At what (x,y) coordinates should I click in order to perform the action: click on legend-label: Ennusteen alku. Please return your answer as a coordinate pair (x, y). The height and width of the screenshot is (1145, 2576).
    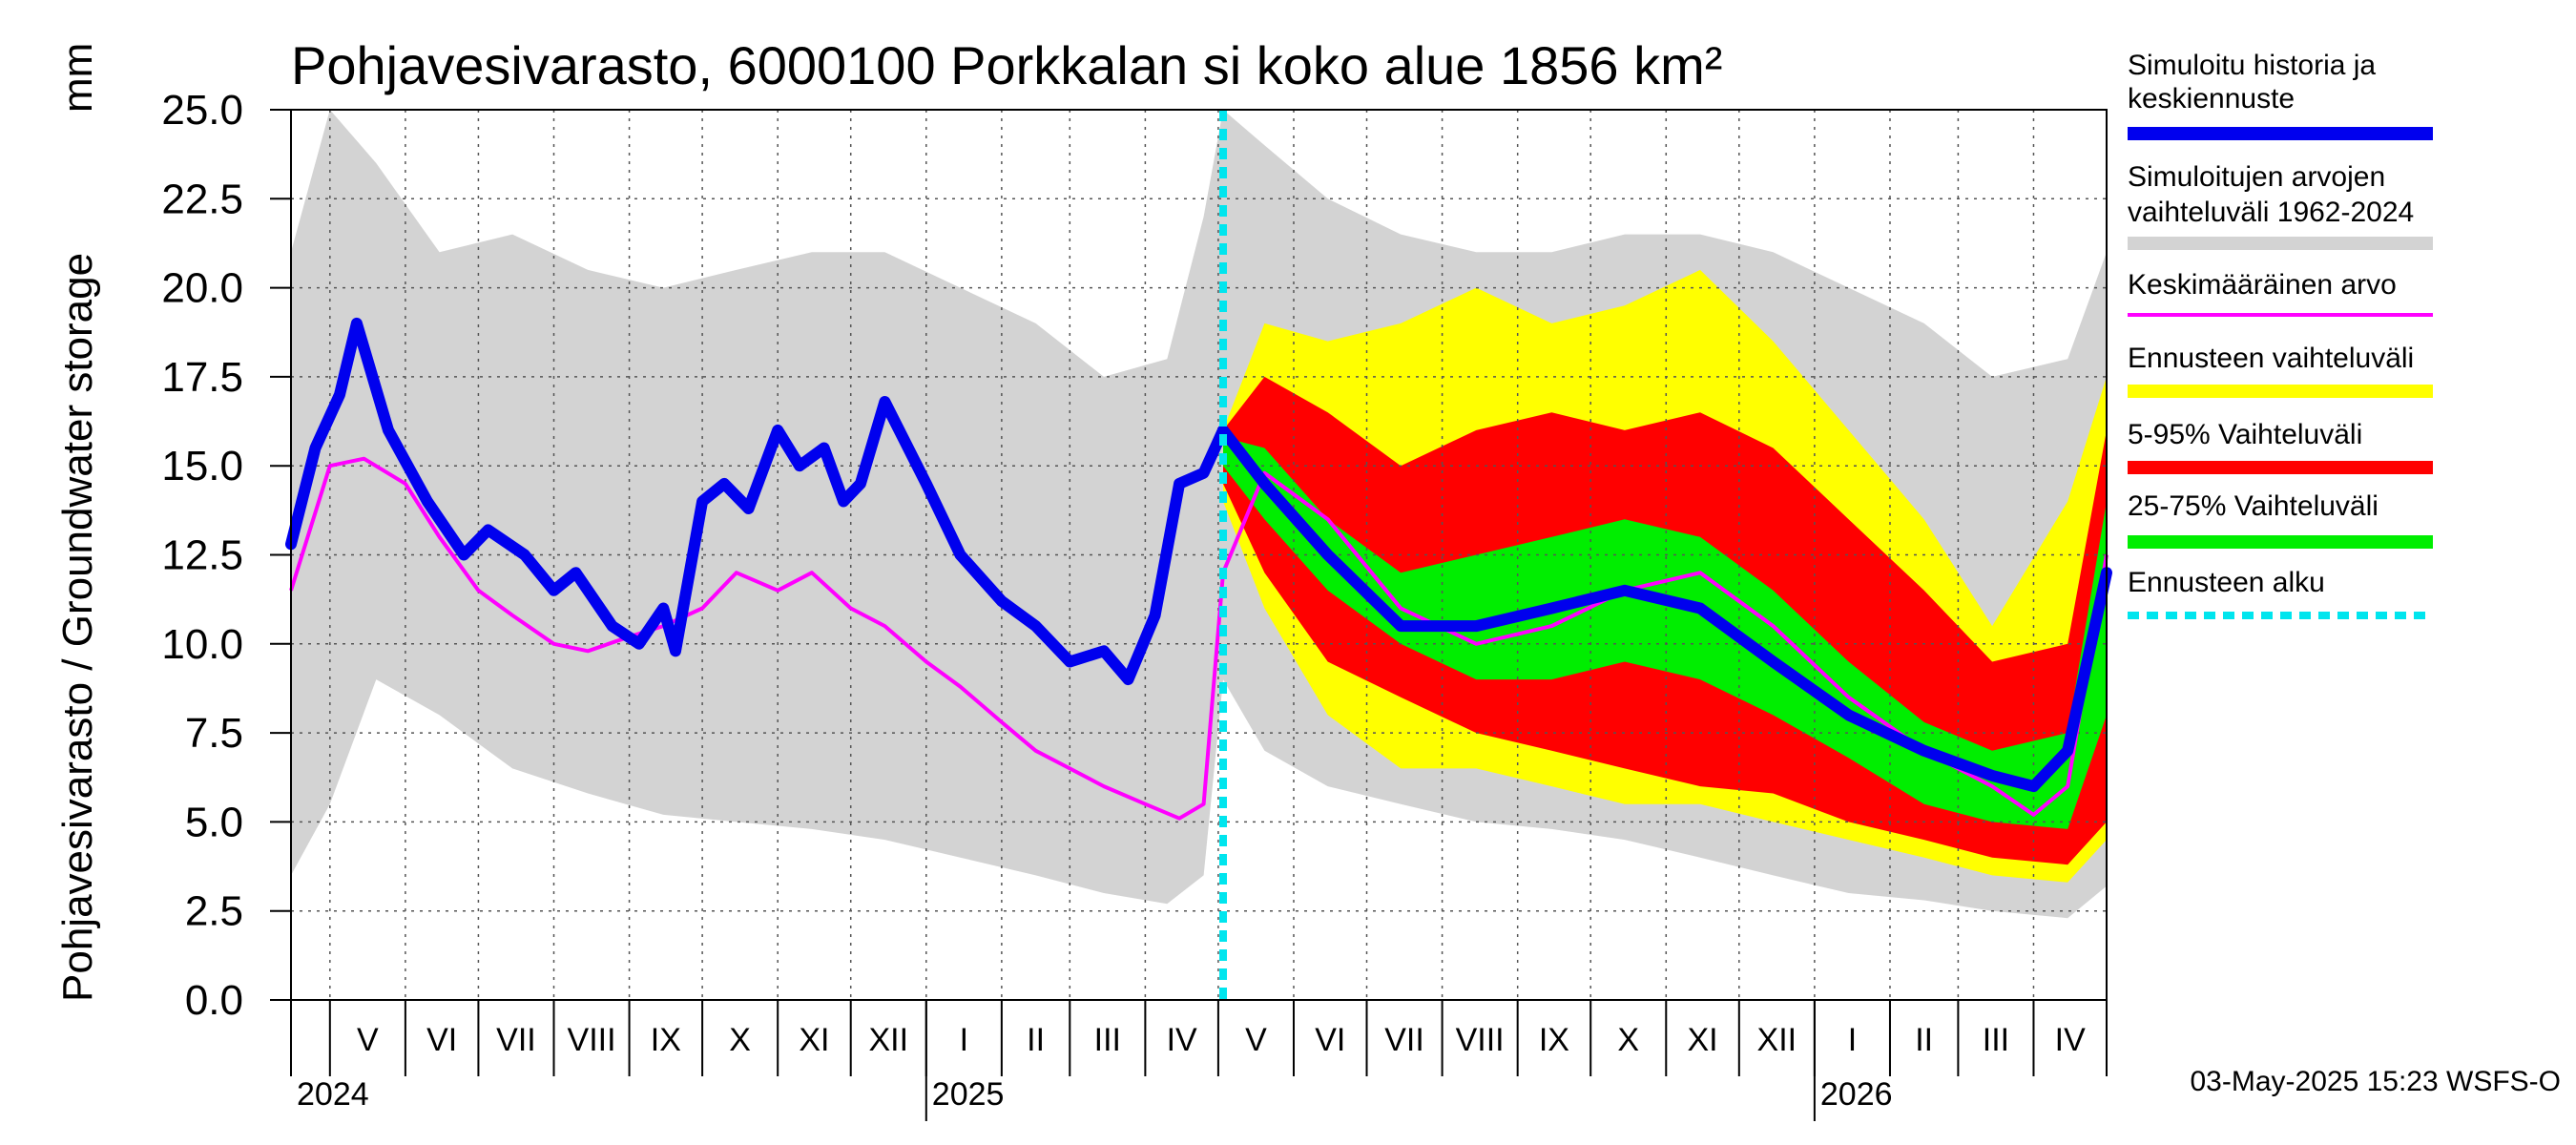
    Looking at the image, I should click on (2226, 583).